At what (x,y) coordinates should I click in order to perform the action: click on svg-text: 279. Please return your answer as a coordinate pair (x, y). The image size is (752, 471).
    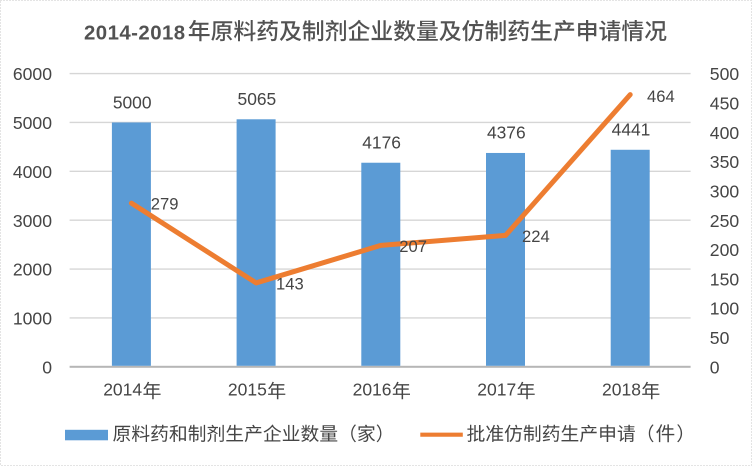
    Looking at the image, I should click on (165, 204).